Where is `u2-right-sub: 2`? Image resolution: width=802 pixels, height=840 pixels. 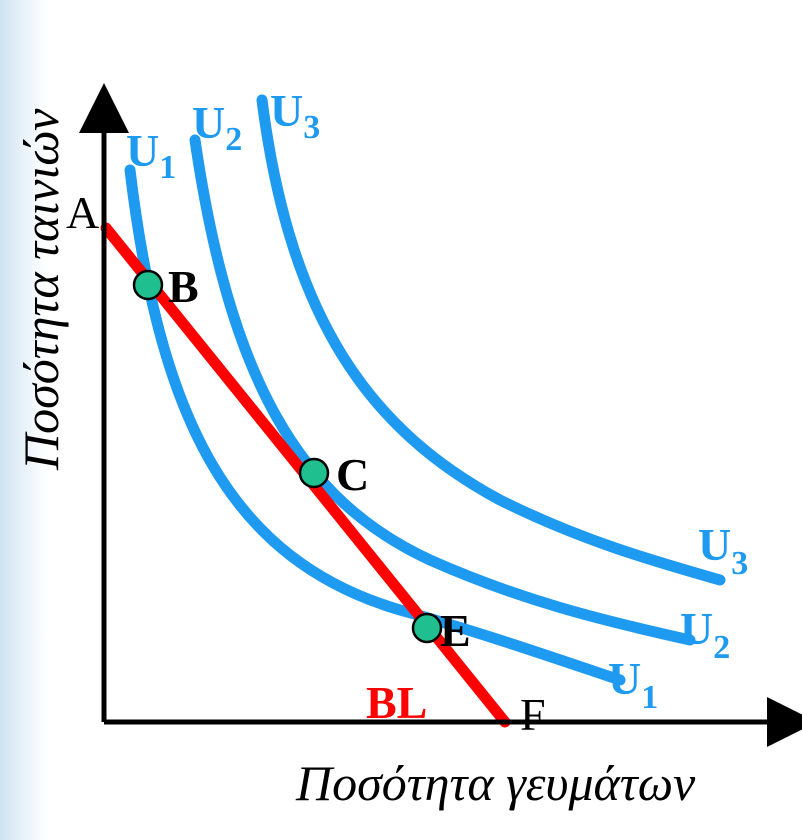
u2-right-sub: 2 is located at coordinates (721, 647).